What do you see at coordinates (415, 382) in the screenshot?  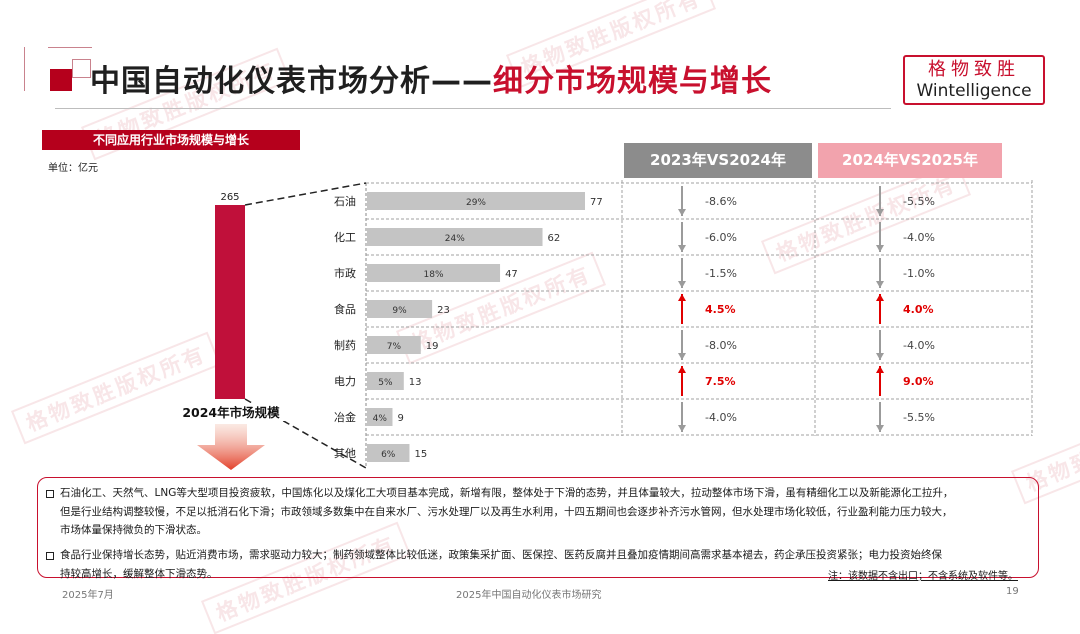 I see `value-label: 13` at bounding box center [415, 382].